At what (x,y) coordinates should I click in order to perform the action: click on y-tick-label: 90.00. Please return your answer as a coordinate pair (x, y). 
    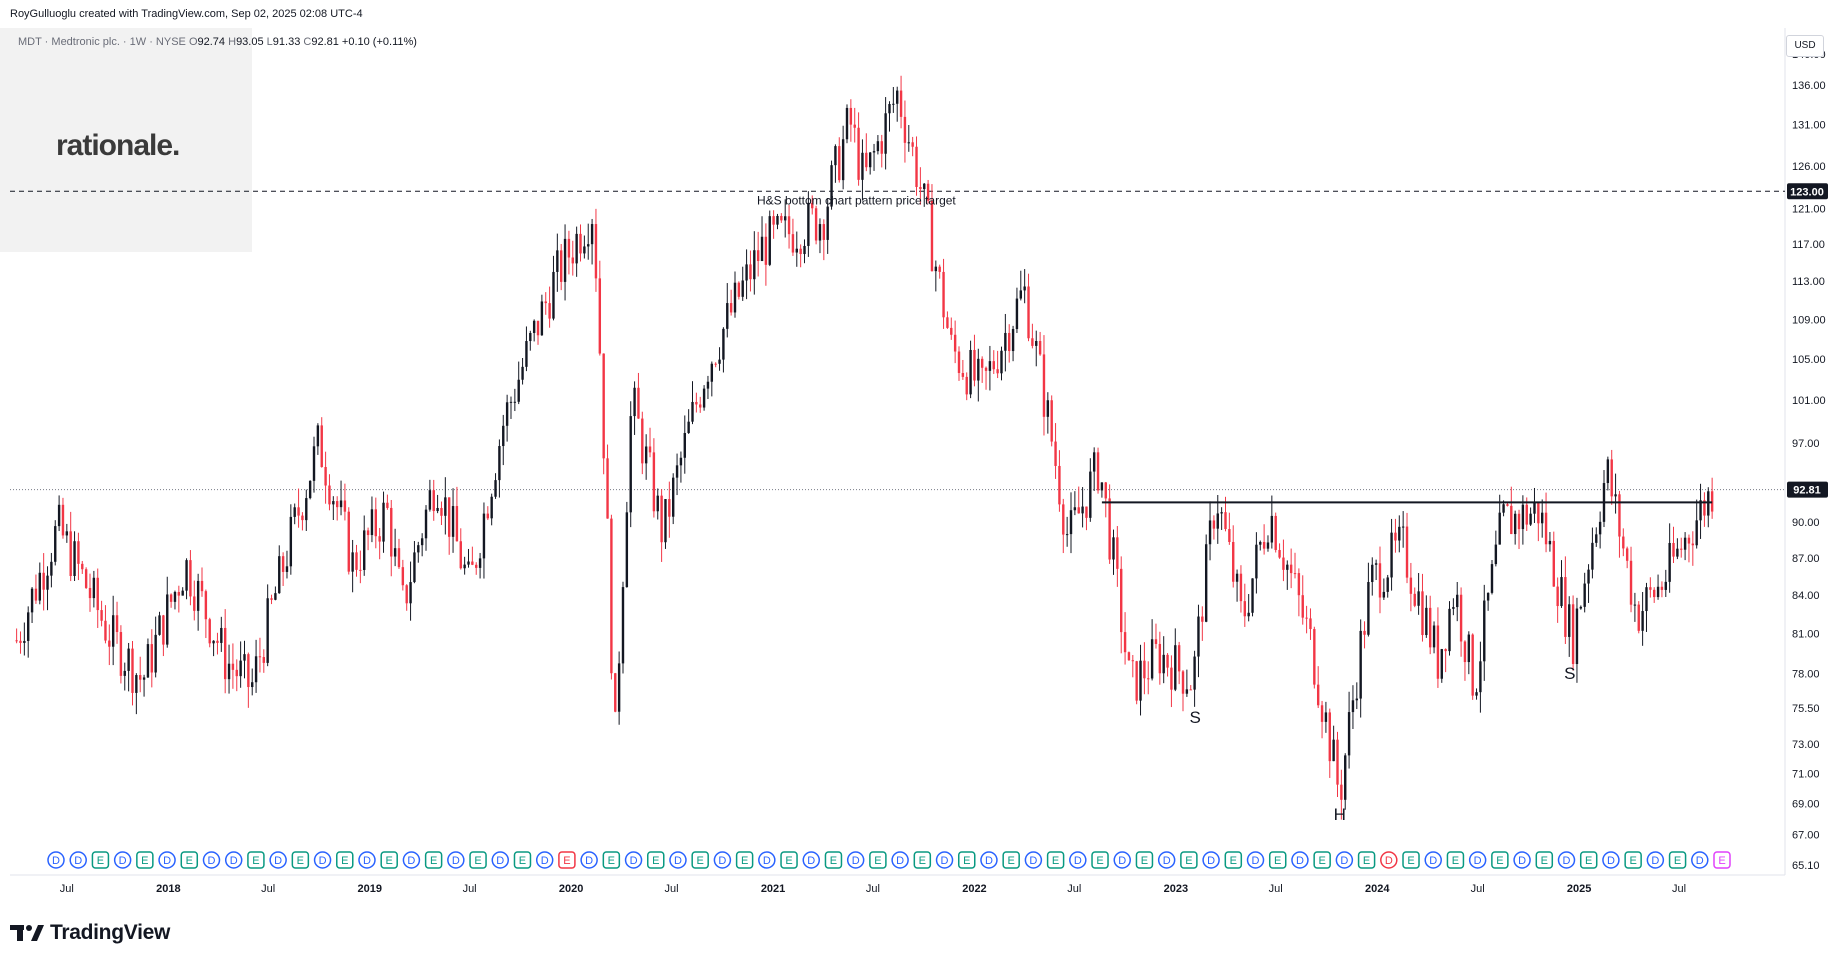
    Looking at the image, I should click on (1806, 523).